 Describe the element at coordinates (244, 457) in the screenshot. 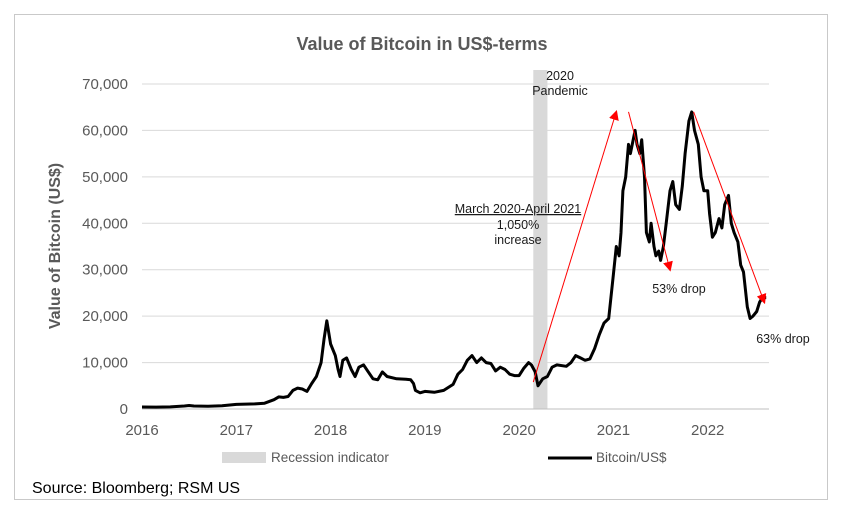

I see `legend-recession-swatch` at that location.